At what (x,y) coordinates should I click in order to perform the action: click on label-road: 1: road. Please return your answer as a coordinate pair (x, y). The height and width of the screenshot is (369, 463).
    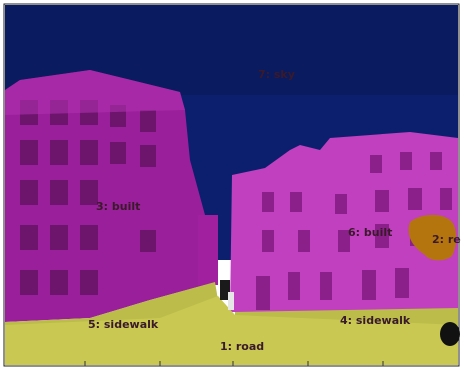
    Looking at the image, I should click on (242, 346).